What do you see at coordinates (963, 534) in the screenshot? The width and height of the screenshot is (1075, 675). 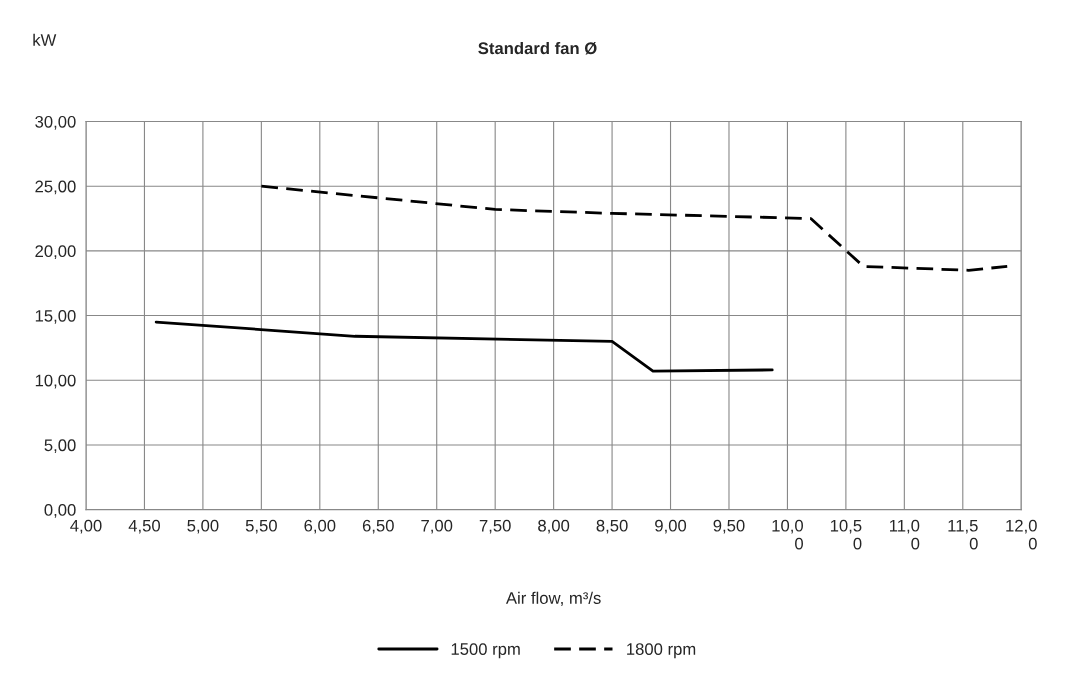 I see `x-tick-label: 11,5 0` at bounding box center [963, 534].